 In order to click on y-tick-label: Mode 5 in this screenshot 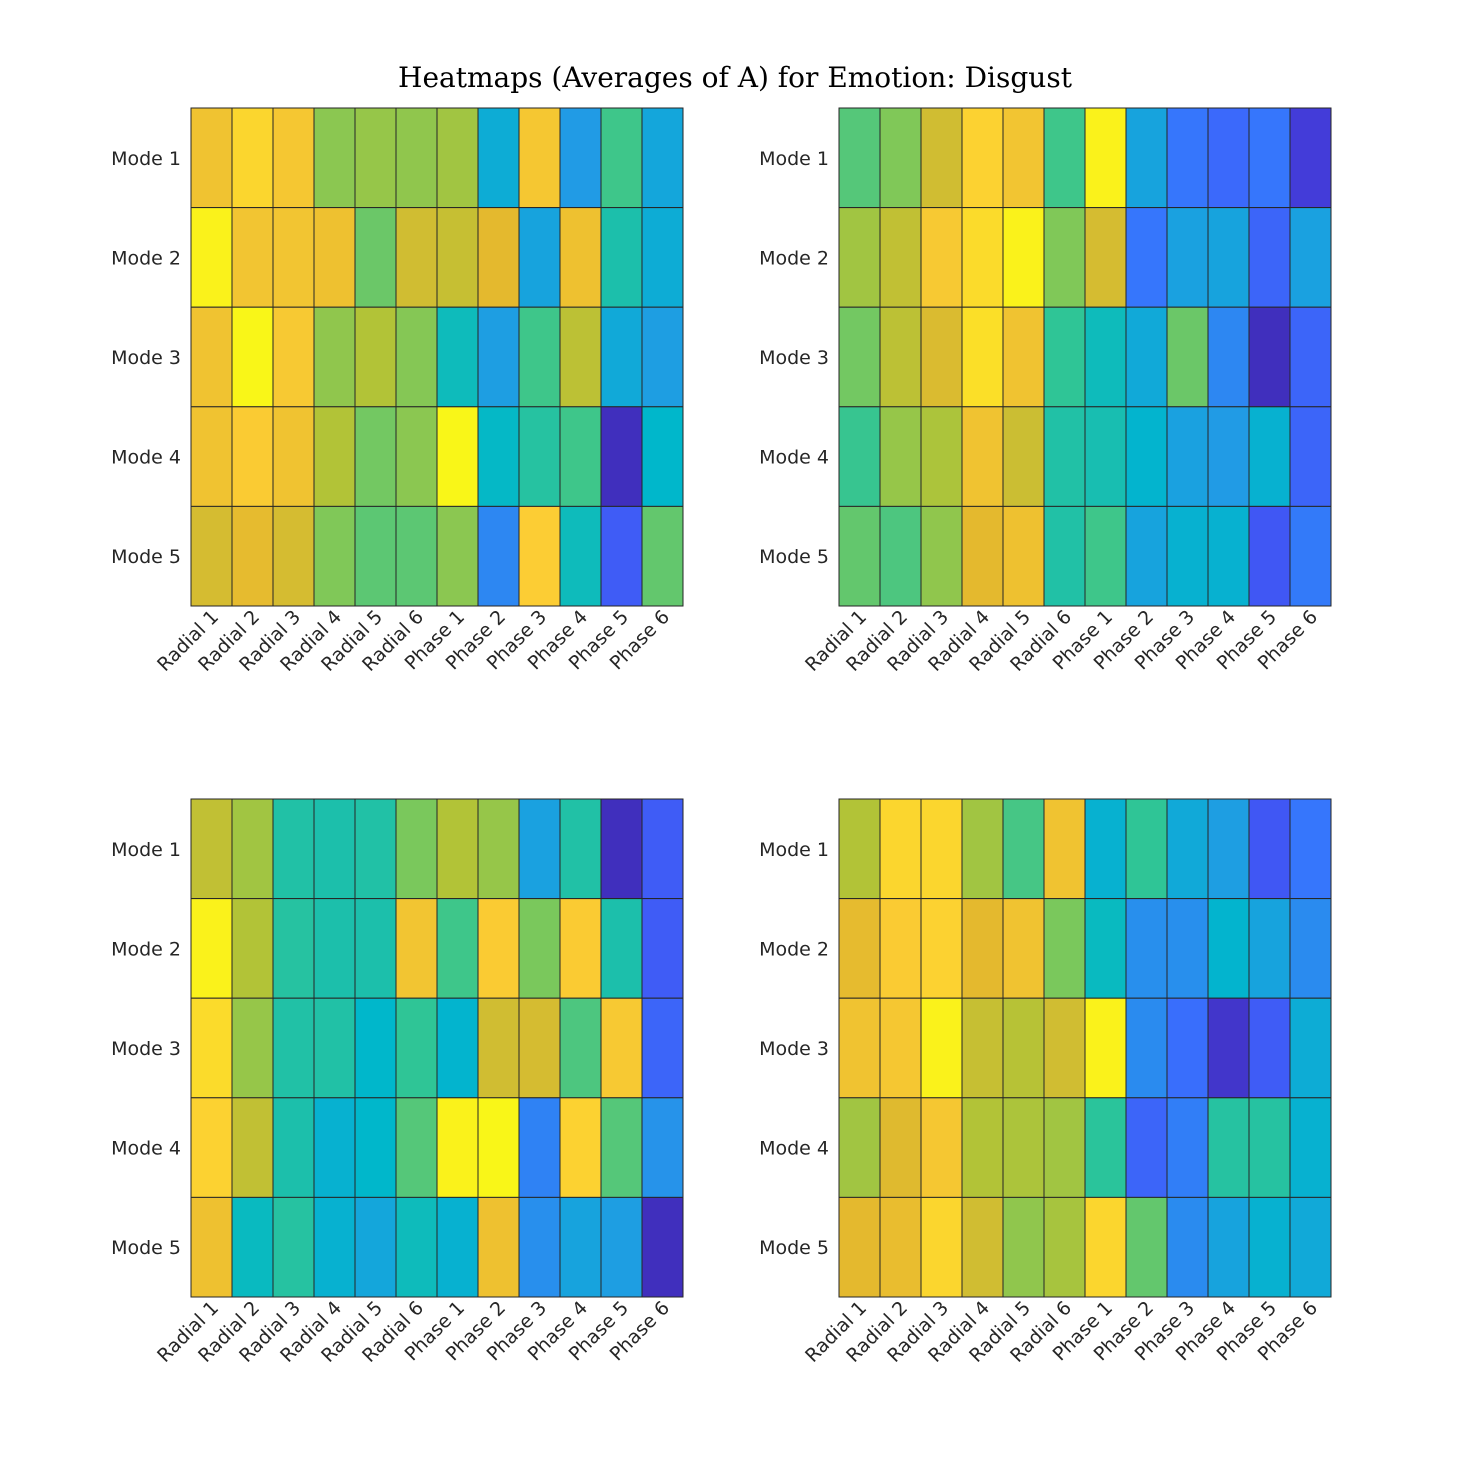, I will do `click(794, 557)`.